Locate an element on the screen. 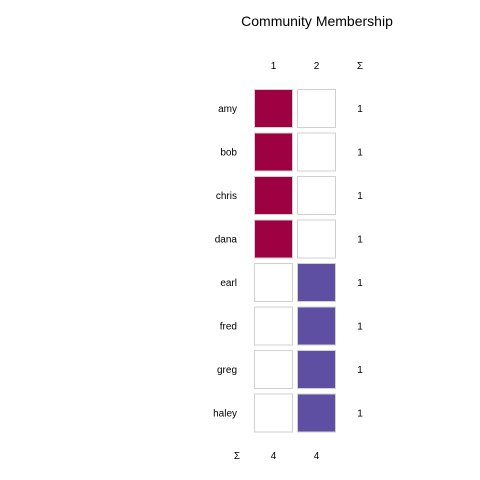  row-haley: haley 1 is located at coordinates (288, 413).